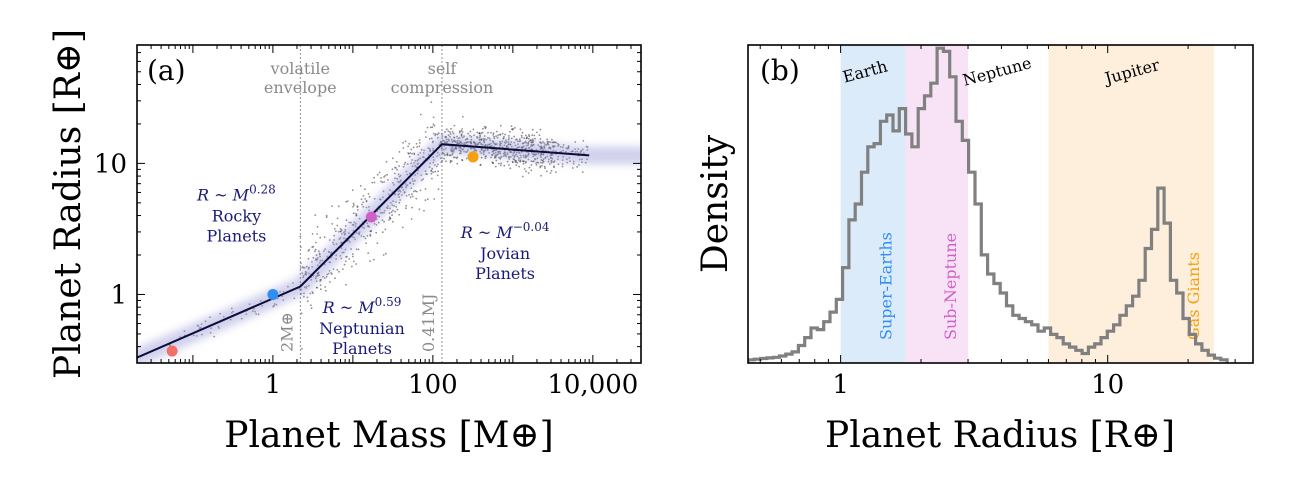 Image resolution: width=1300 pixels, height=500 pixels. Describe the element at coordinates (873, 204) in the screenshot. I see `radius-band` at that location.